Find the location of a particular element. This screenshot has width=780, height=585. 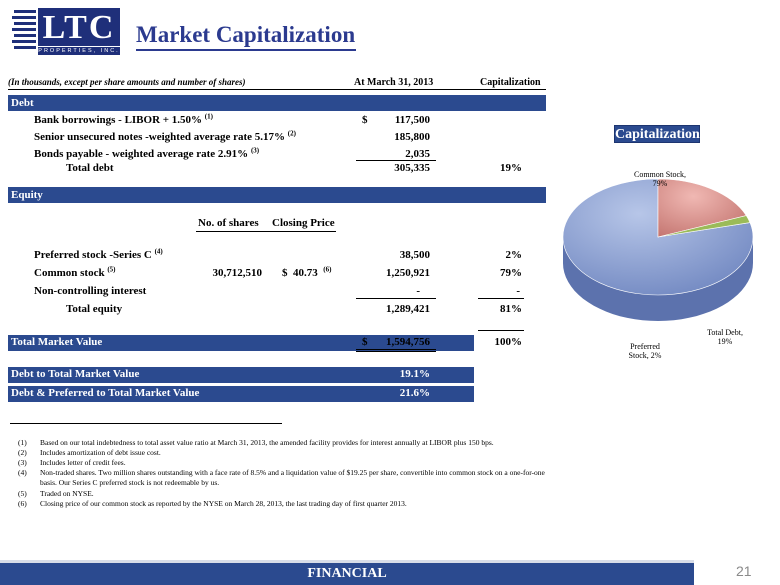

logo-box is located at coordinates (79, 27).